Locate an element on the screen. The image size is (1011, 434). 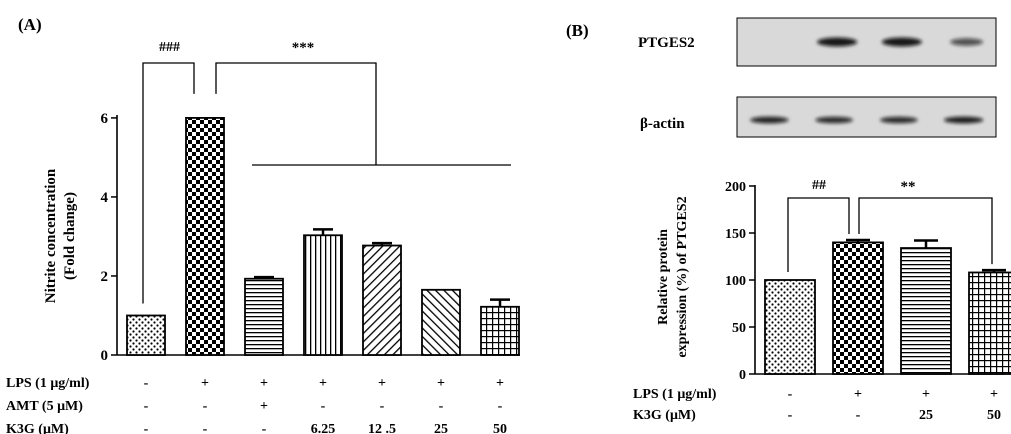
panel-a-sig-hash: ### is located at coordinates (169, 47).